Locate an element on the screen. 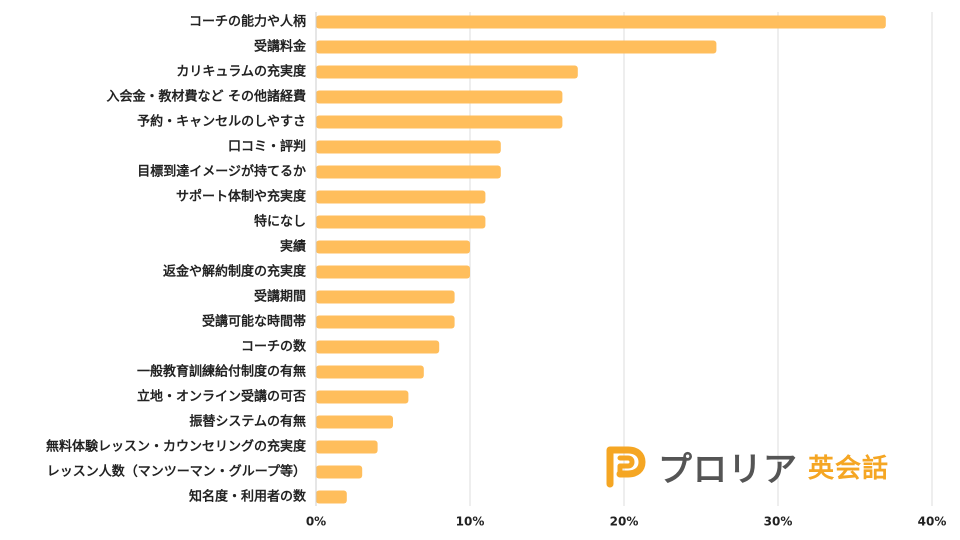 The height and width of the screenshot is (540, 960). category-label: 口コミ・評判 is located at coordinates (267, 147).